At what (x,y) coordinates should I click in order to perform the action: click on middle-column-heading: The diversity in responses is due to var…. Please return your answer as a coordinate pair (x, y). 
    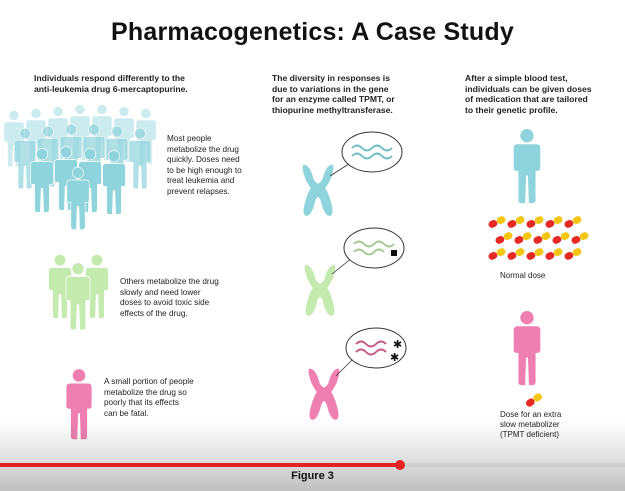
    Looking at the image, I should click on (352, 94).